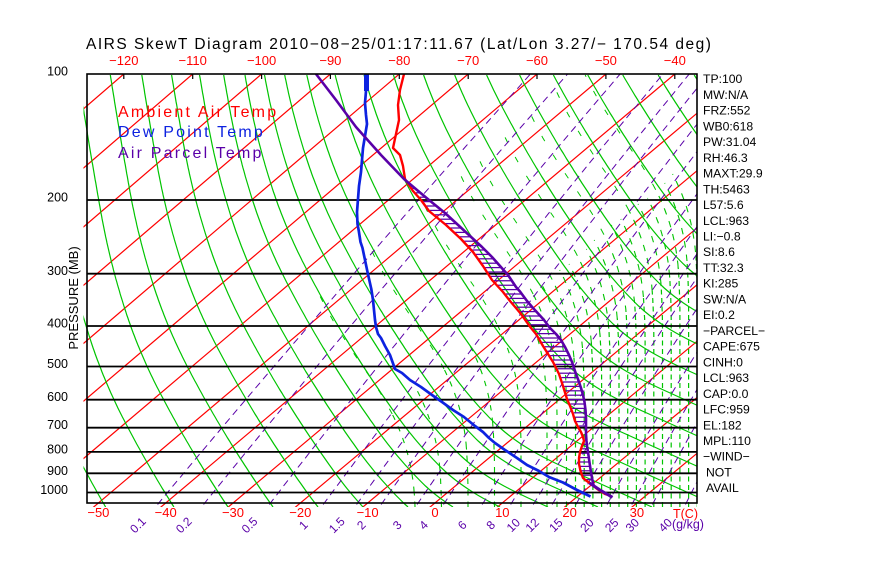 This screenshot has height=565, width=870. Describe the element at coordinates (726, 189) in the screenshot. I see `svg-text: TH:5463` at that location.